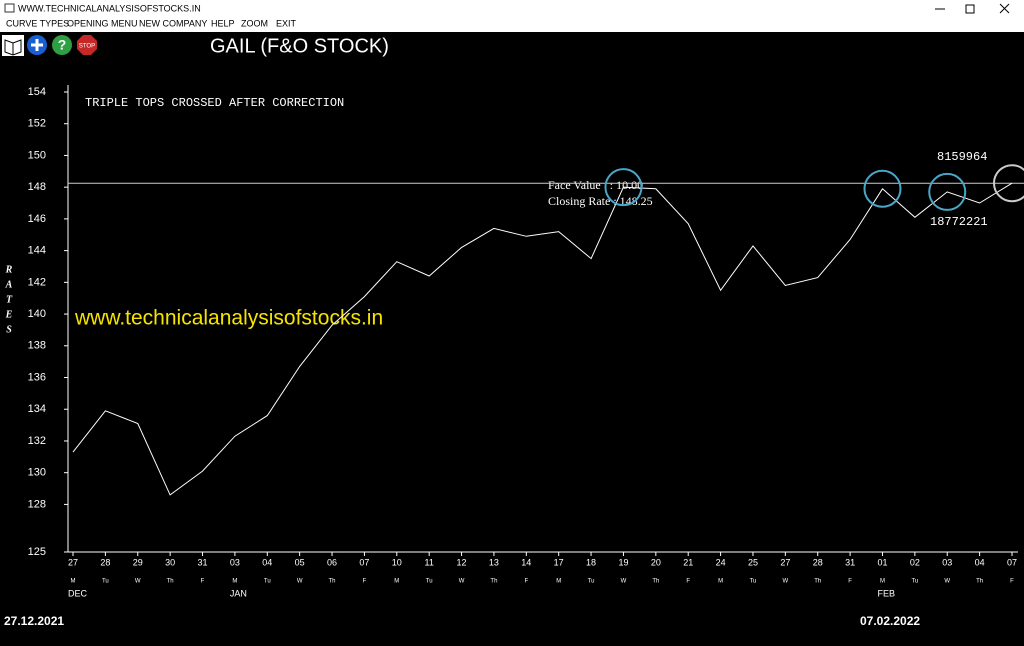 The height and width of the screenshot is (646, 1024). Describe the element at coordinates (34, 621) in the screenshot. I see `start-date: 27.12.2021` at that location.